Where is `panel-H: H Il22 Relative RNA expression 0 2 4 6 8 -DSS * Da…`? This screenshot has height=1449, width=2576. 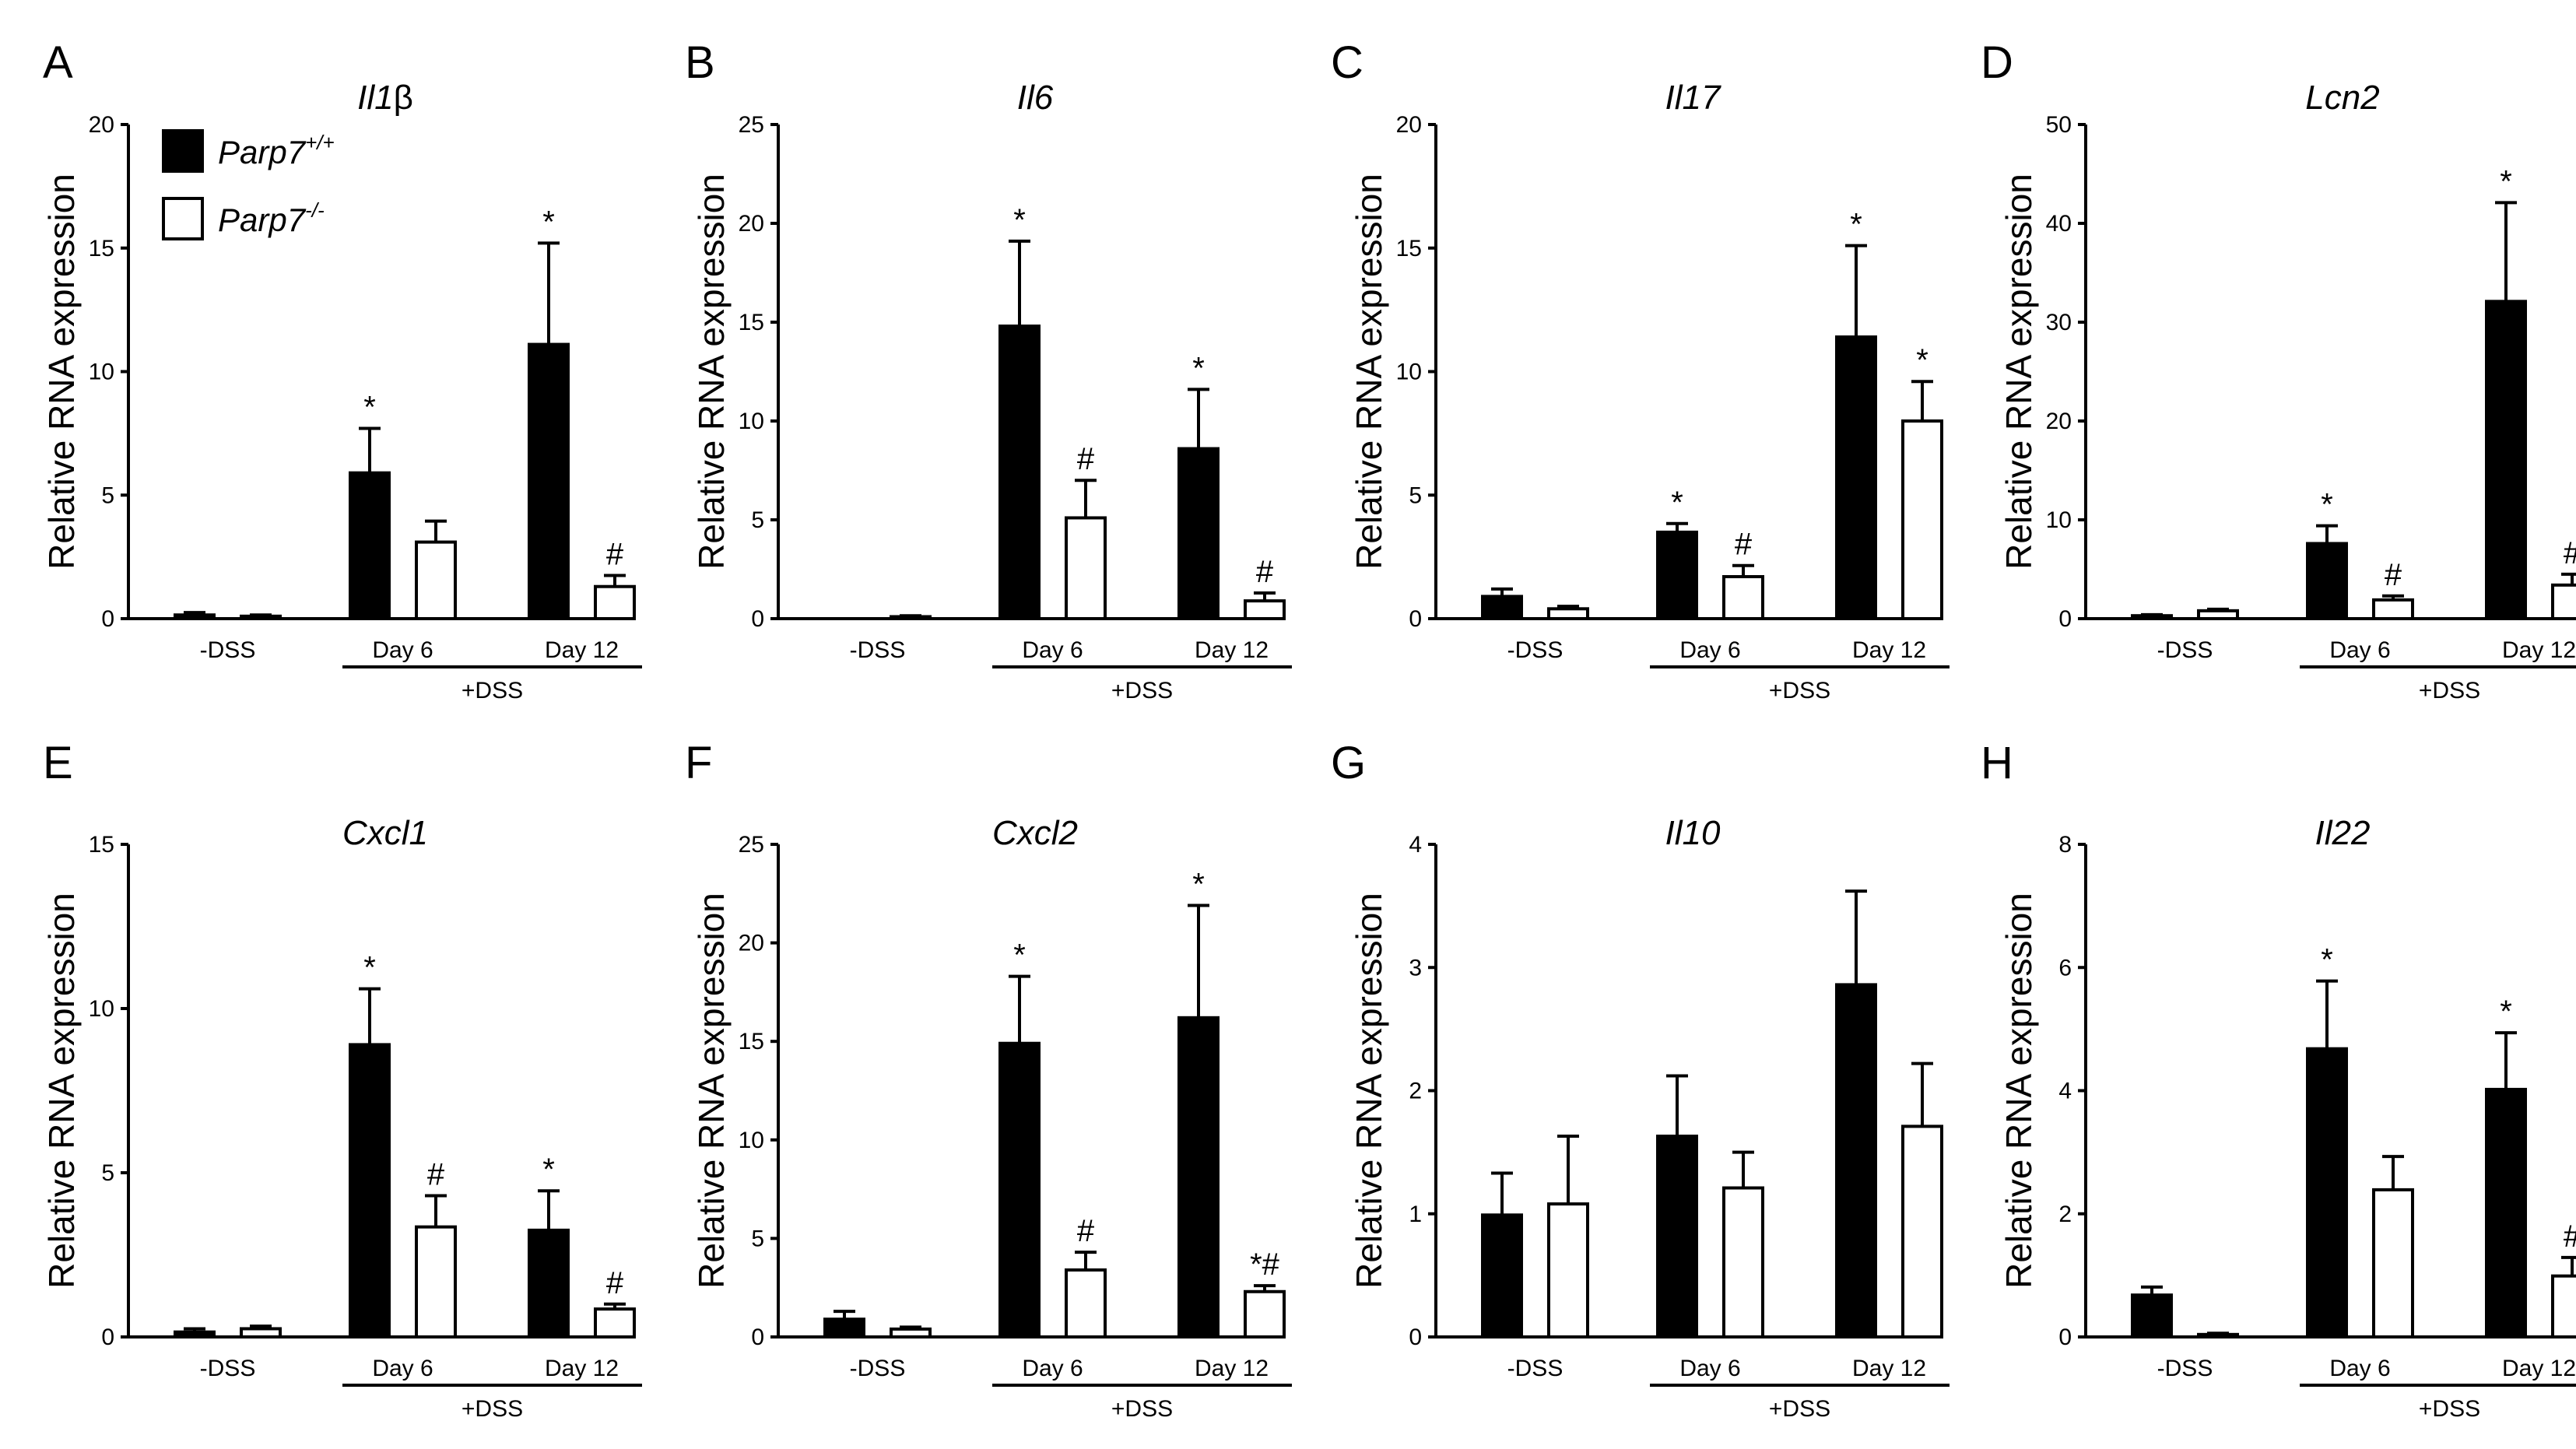
panel-H: H Il22 Relative RNA expression 0 2 4 6 8 -DSS * Da… is located at coordinates (2279, 1080).